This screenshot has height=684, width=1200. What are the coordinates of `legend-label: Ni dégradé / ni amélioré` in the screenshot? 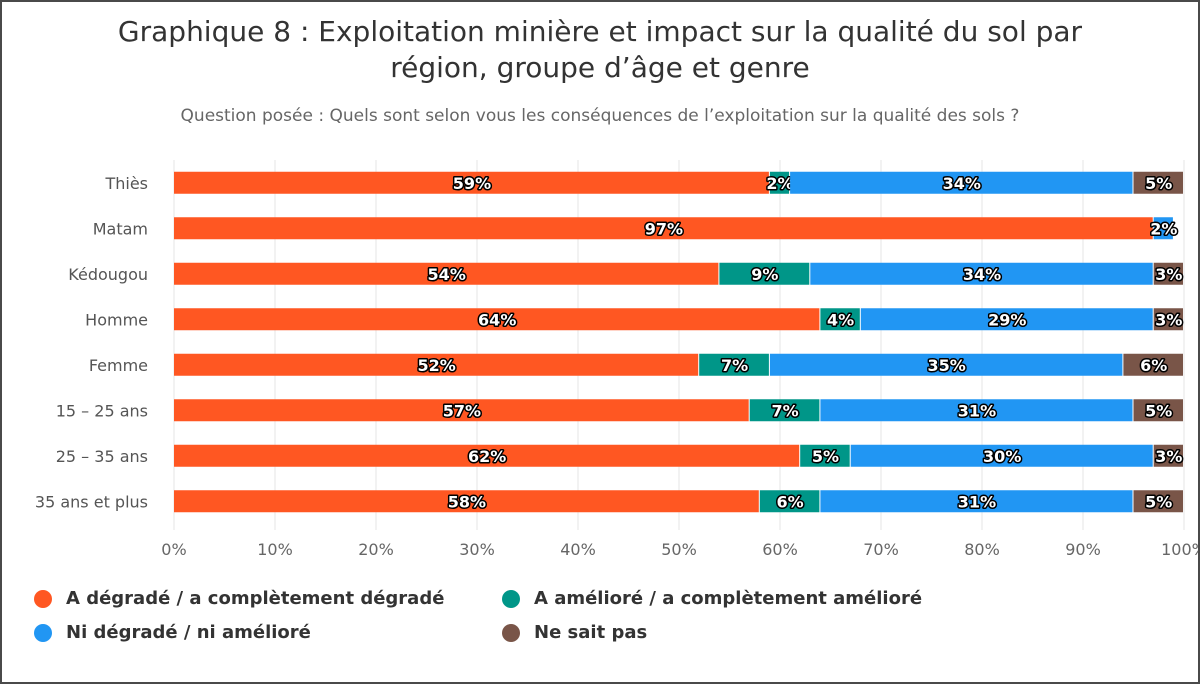 It's located at (188, 632).